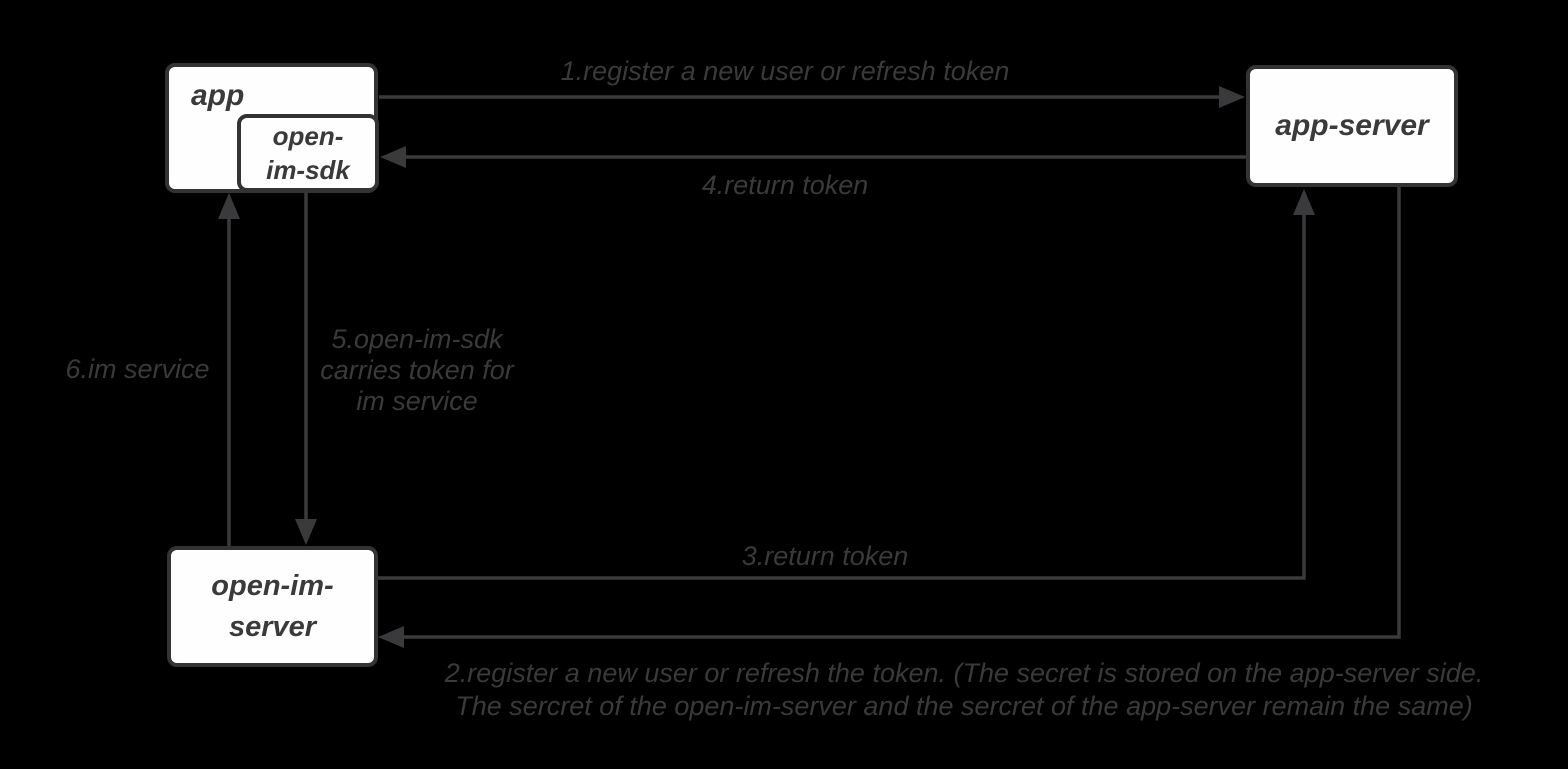  Describe the element at coordinates (229, 206) in the screenshot. I see `edge-6-arrowhead` at that location.